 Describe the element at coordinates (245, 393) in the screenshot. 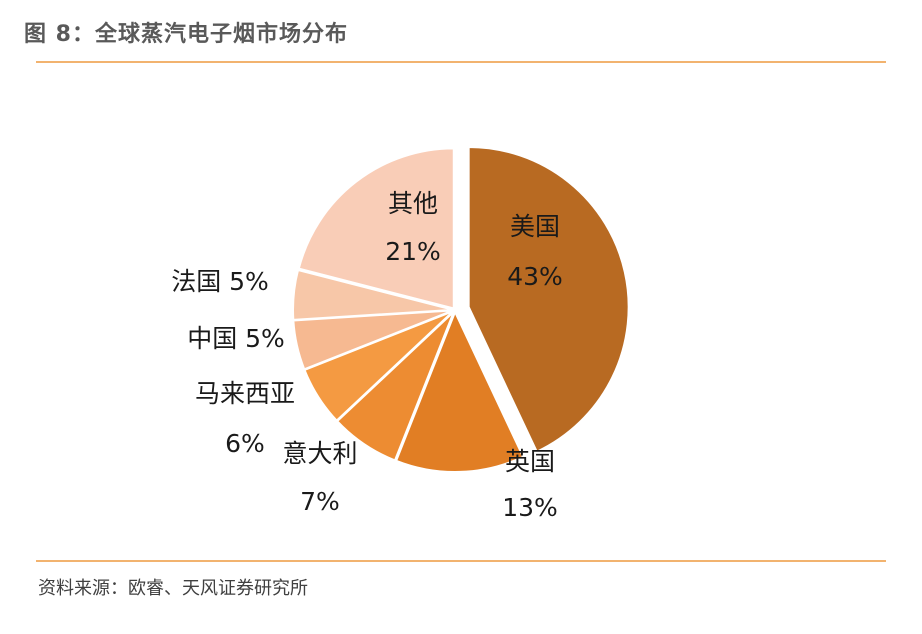

I see `slice-name-4: 马来西亚` at that location.